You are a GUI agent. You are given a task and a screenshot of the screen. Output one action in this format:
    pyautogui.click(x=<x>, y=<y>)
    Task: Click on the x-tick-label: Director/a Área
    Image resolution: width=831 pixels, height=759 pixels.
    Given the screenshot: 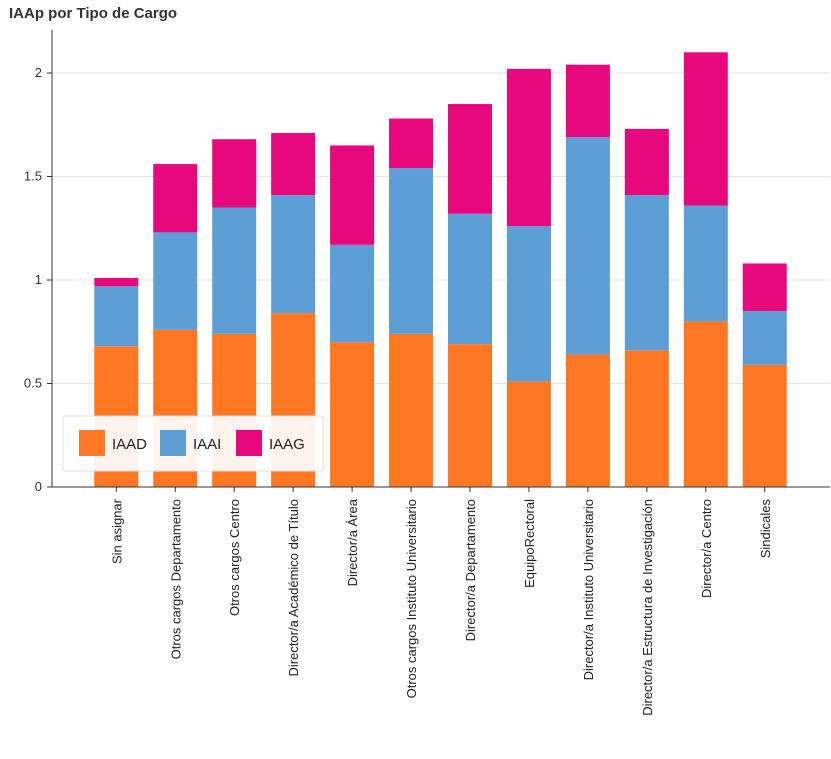 What is the action you would take?
    pyautogui.click(x=352, y=542)
    